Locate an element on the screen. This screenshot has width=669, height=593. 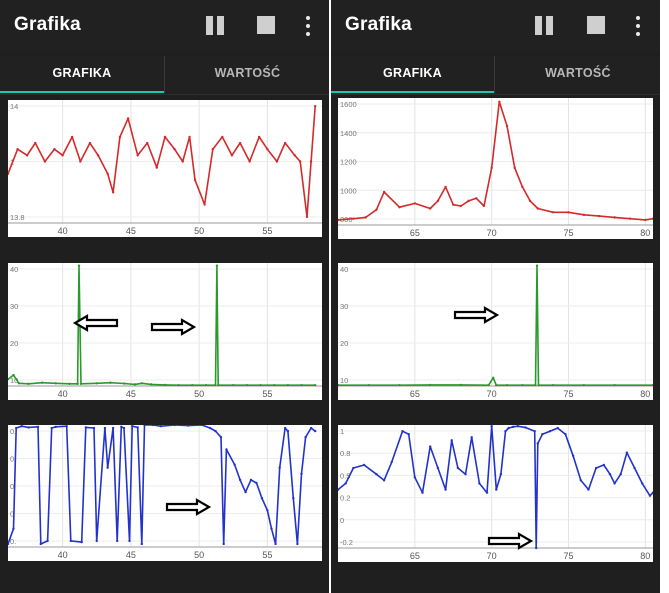
x-tick-label: 55 is located at coordinates (267, 231).